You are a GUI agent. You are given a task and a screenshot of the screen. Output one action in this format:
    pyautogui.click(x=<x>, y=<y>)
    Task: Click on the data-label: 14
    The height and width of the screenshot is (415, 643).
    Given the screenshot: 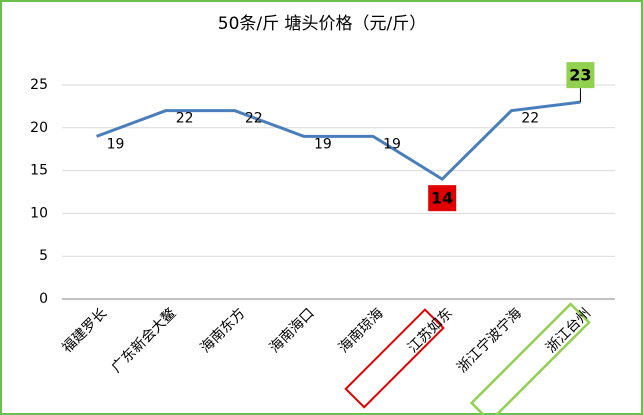 What is the action you would take?
    pyautogui.click(x=442, y=198)
    